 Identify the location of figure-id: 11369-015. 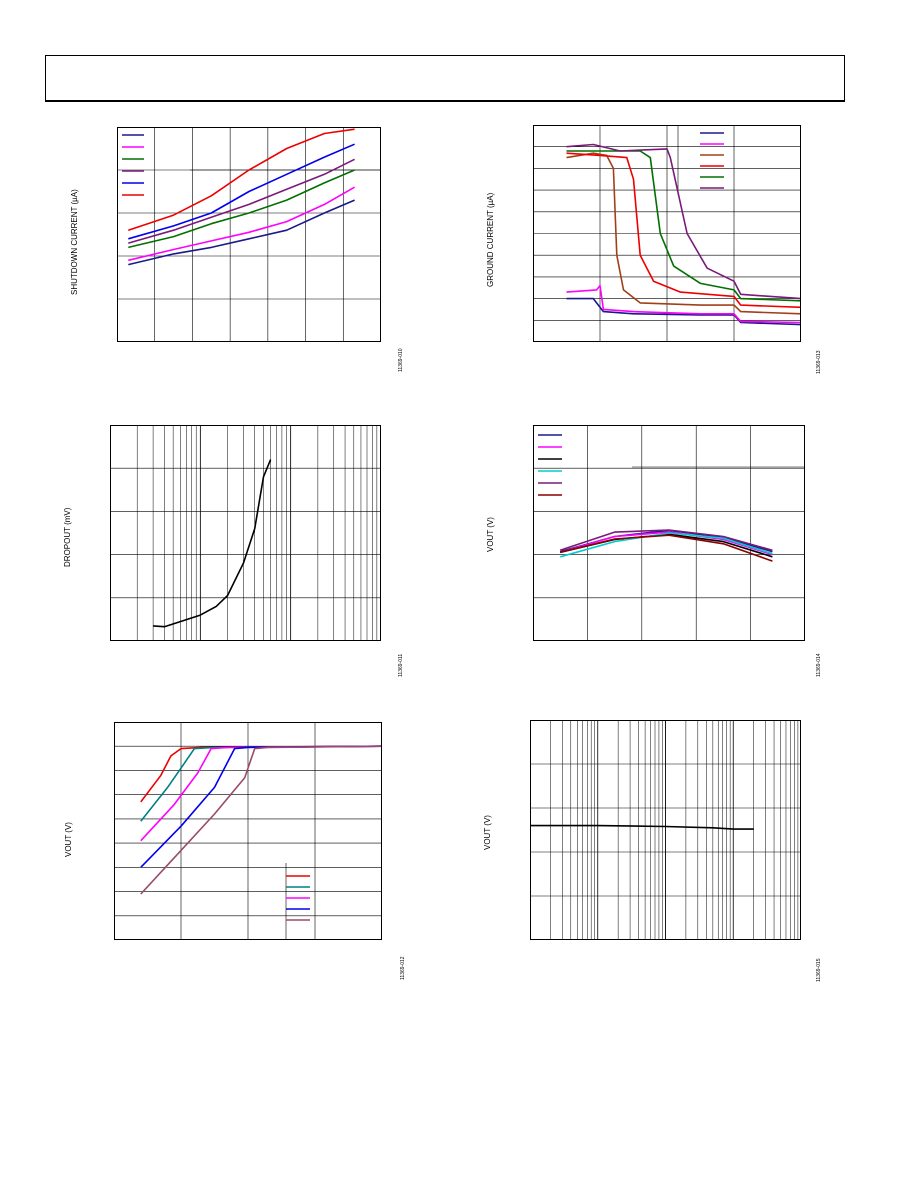
(819, 970).